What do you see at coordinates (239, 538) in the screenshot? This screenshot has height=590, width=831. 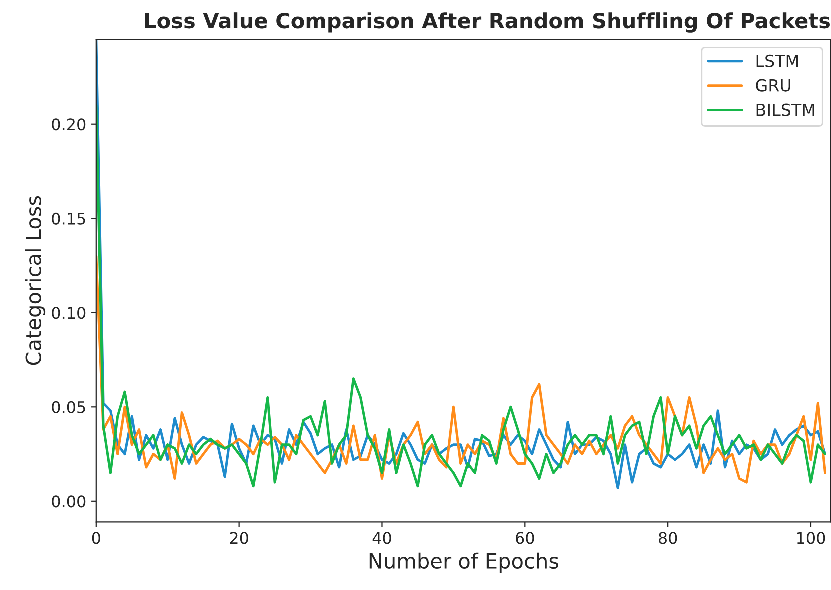 I see `x-tick-label: 20` at bounding box center [239, 538].